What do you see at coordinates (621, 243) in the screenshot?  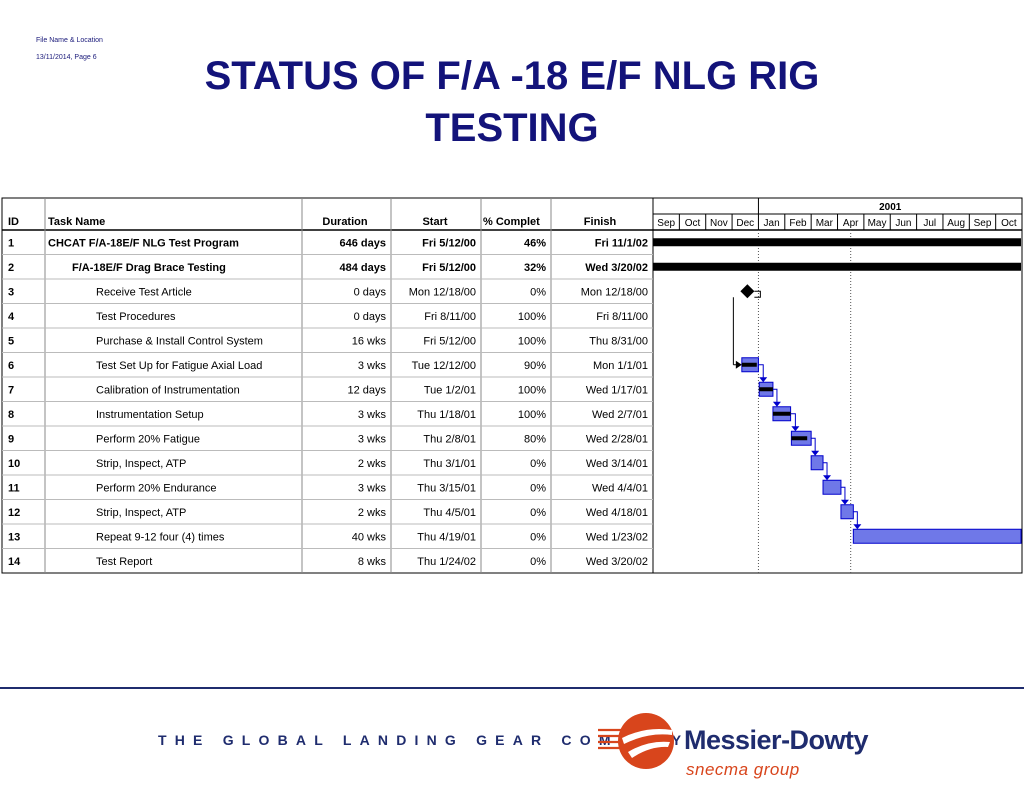 I see `task-finish: Fri 11/1/02` at bounding box center [621, 243].